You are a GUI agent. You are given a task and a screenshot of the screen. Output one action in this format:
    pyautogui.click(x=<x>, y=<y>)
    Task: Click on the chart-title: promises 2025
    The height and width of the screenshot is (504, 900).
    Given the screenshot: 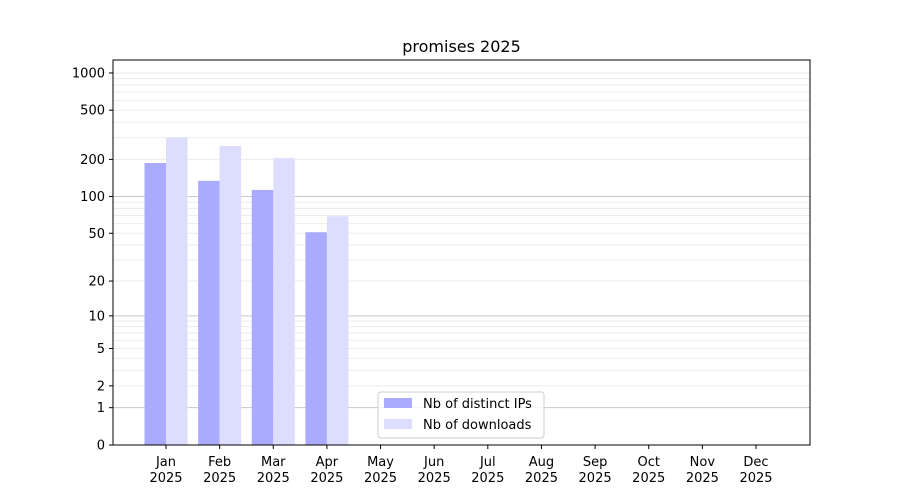 What is the action you would take?
    pyautogui.click(x=461, y=46)
    